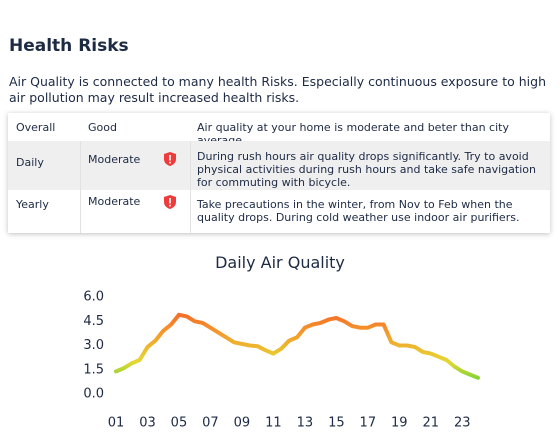 The height and width of the screenshot is (440, 560). What do you see at coordinates (93, 345) in the screenshot?
I see `y-tick-label: 3.0` at bounding box center [93, 345].